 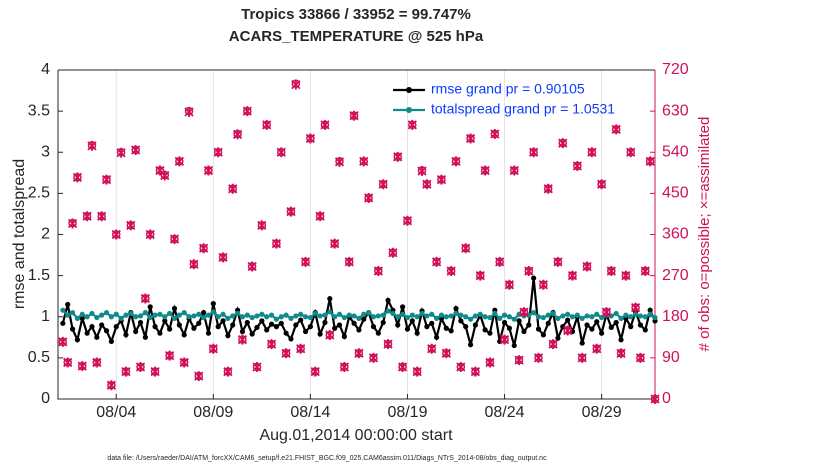 I want to click on y2-tick-label: 90, so click(x=671, y=357).